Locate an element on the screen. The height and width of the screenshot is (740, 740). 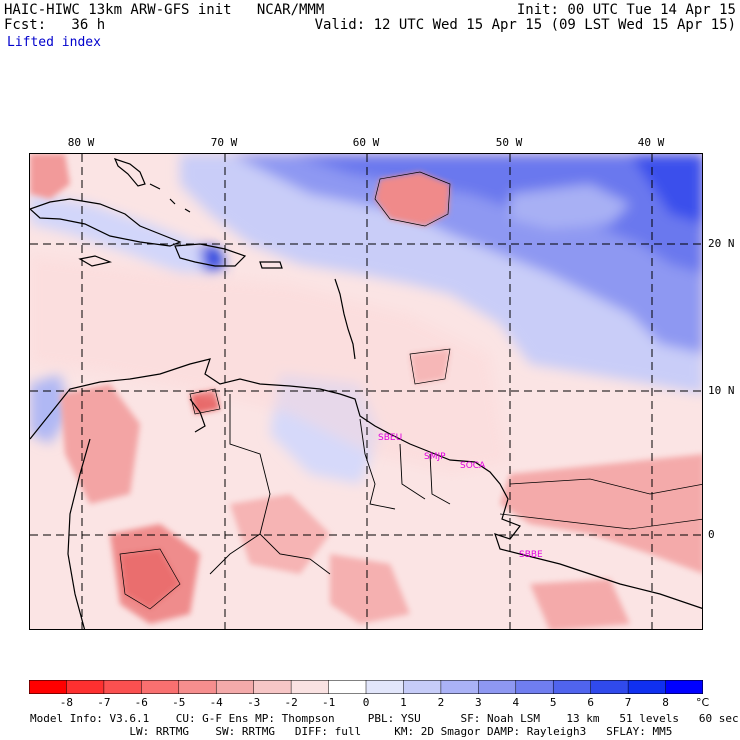
lat-label-10n: 10 N is located at coordinates (721, 390).